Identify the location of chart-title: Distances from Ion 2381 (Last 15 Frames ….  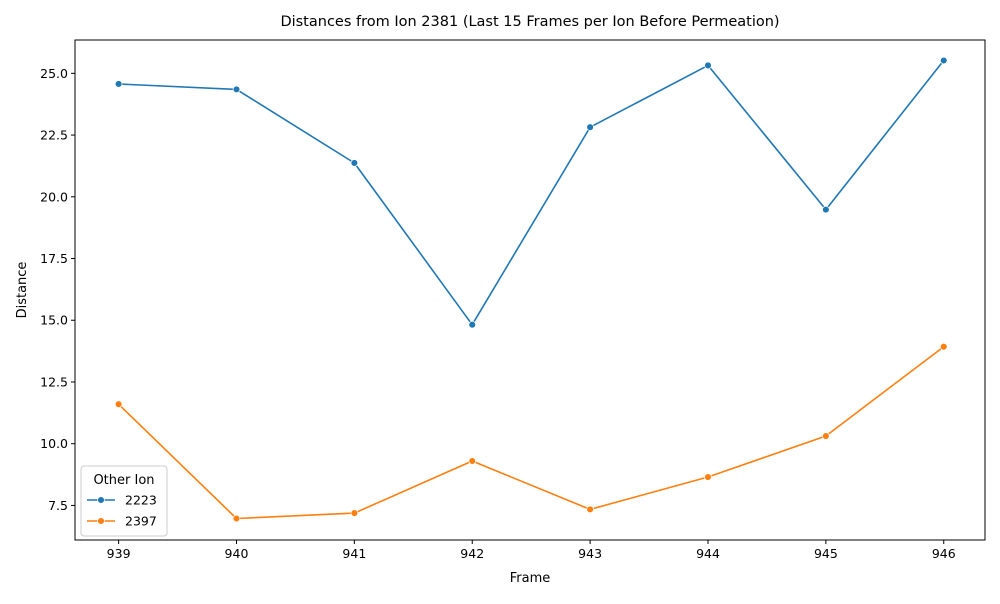
(529, 22).